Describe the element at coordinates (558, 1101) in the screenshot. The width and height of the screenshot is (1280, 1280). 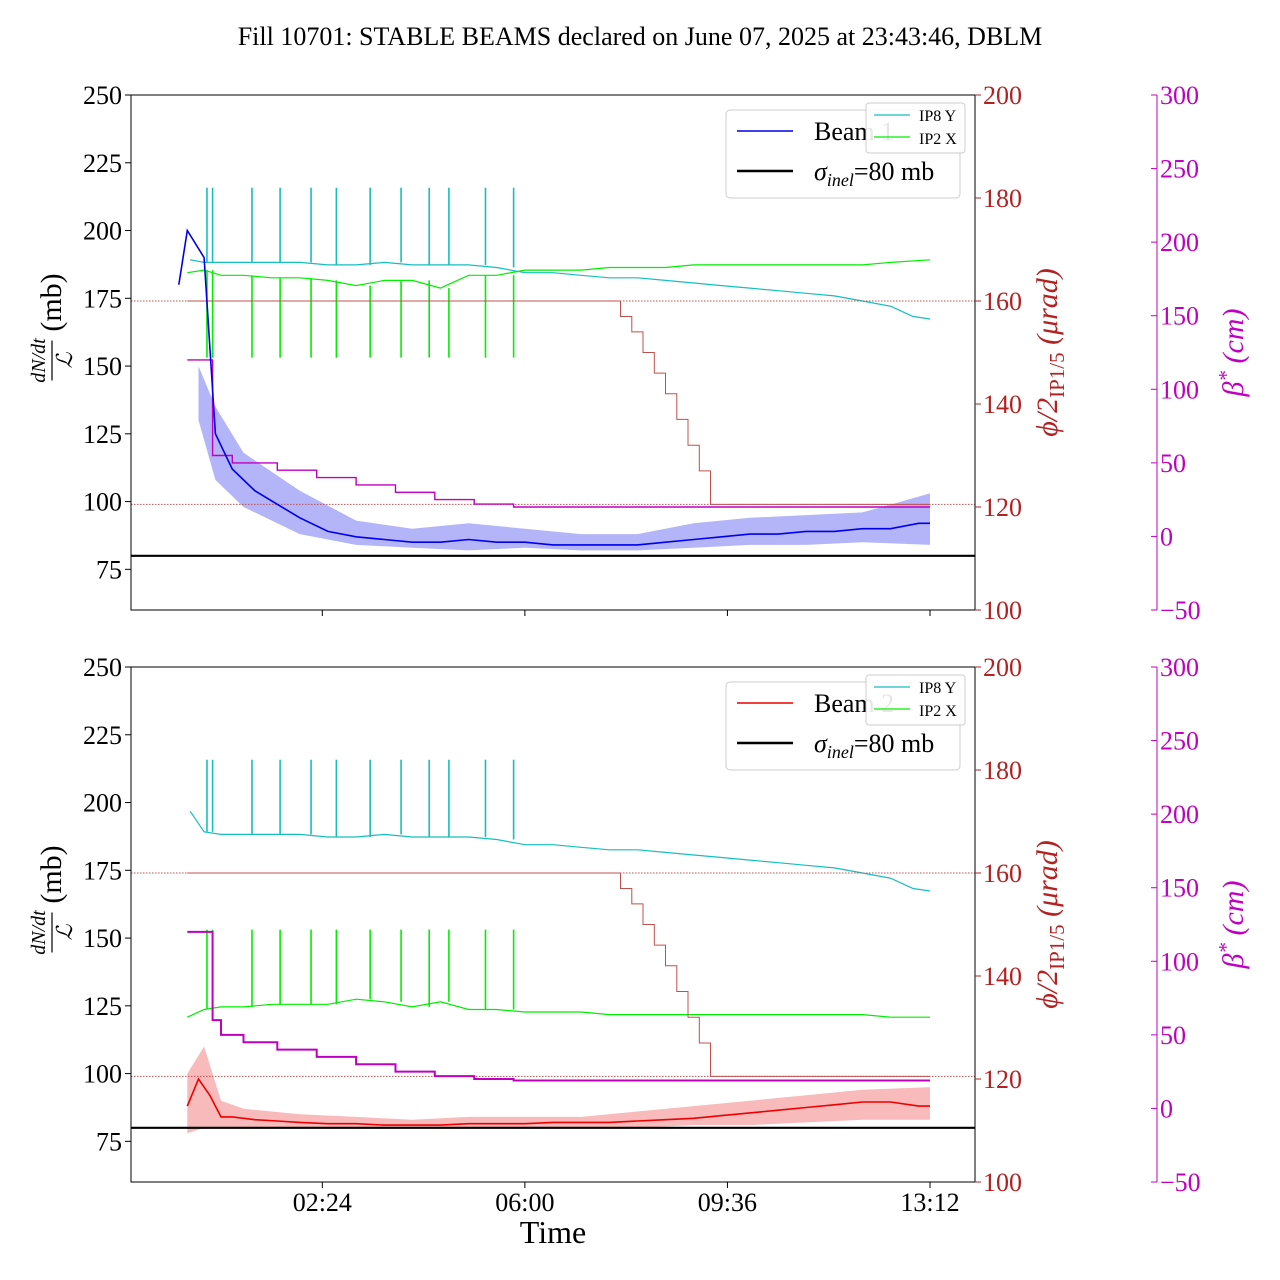
I see `p2-beam-line` at that location.